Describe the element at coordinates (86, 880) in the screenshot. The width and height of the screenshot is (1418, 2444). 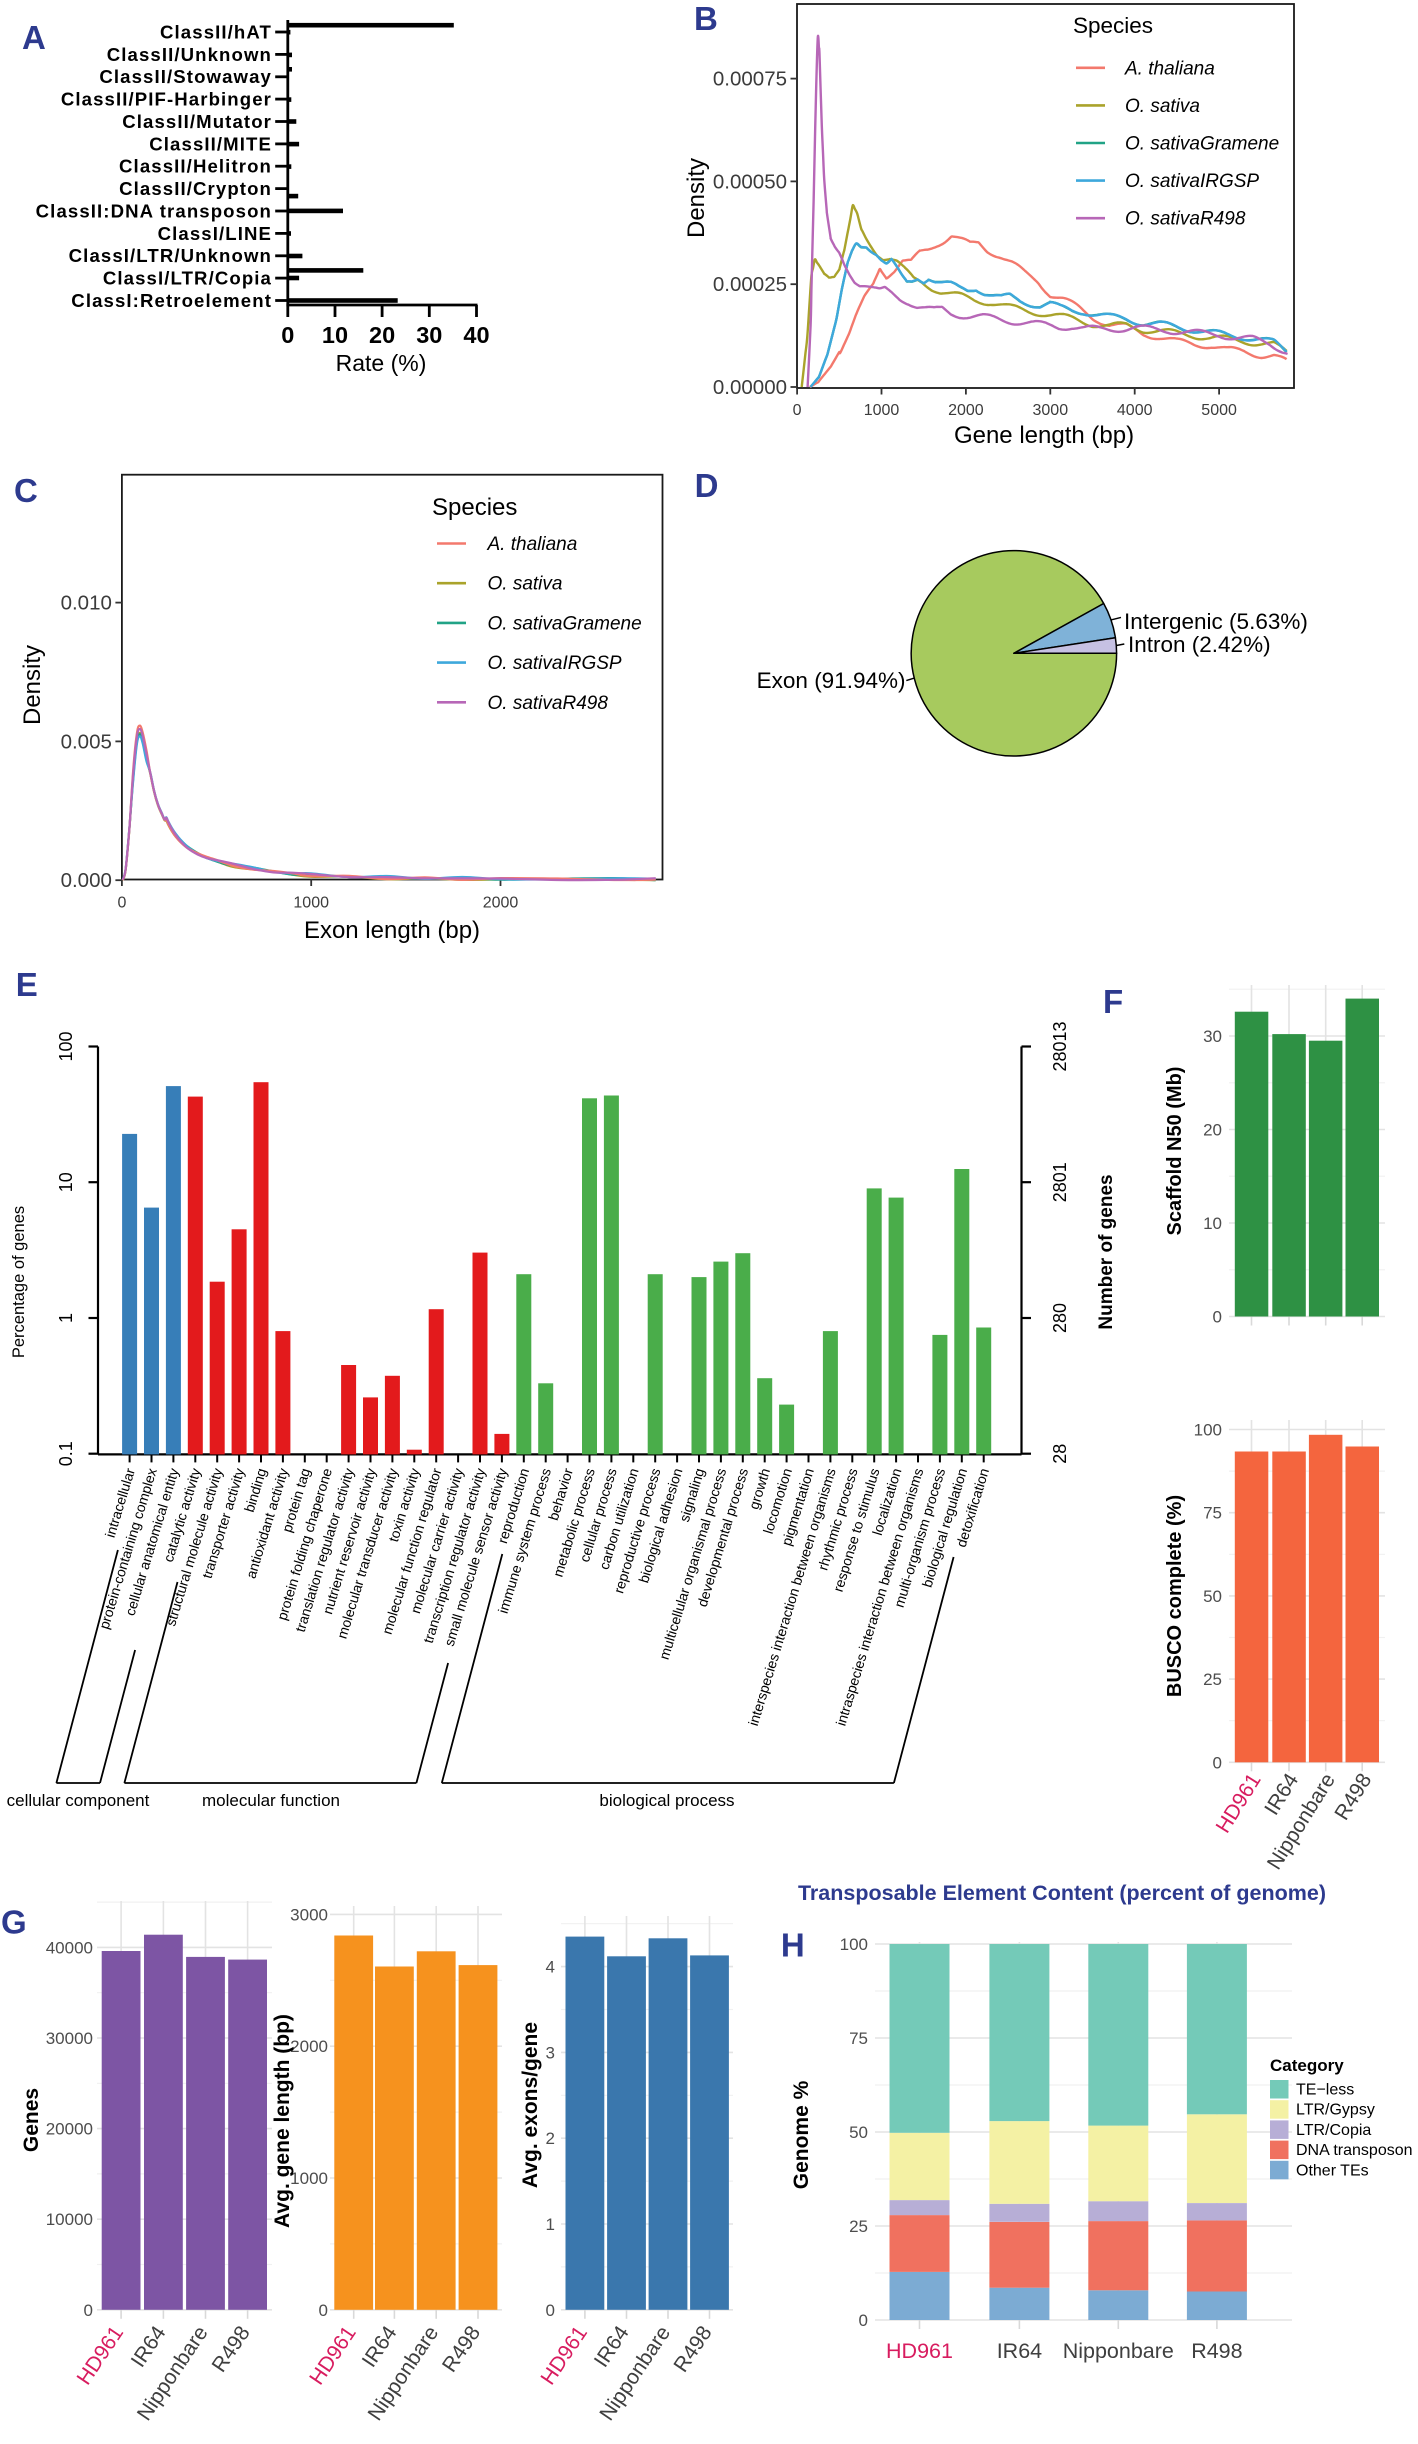
I see `svg-text: 0.000` at that location.